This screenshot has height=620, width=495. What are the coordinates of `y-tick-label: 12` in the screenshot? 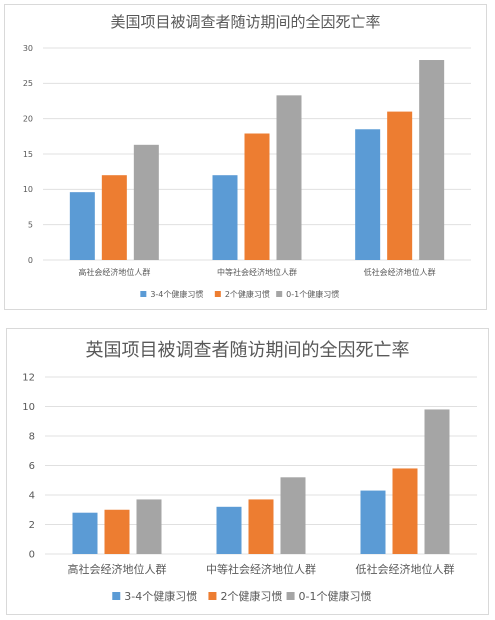 It's located at (28, 378).